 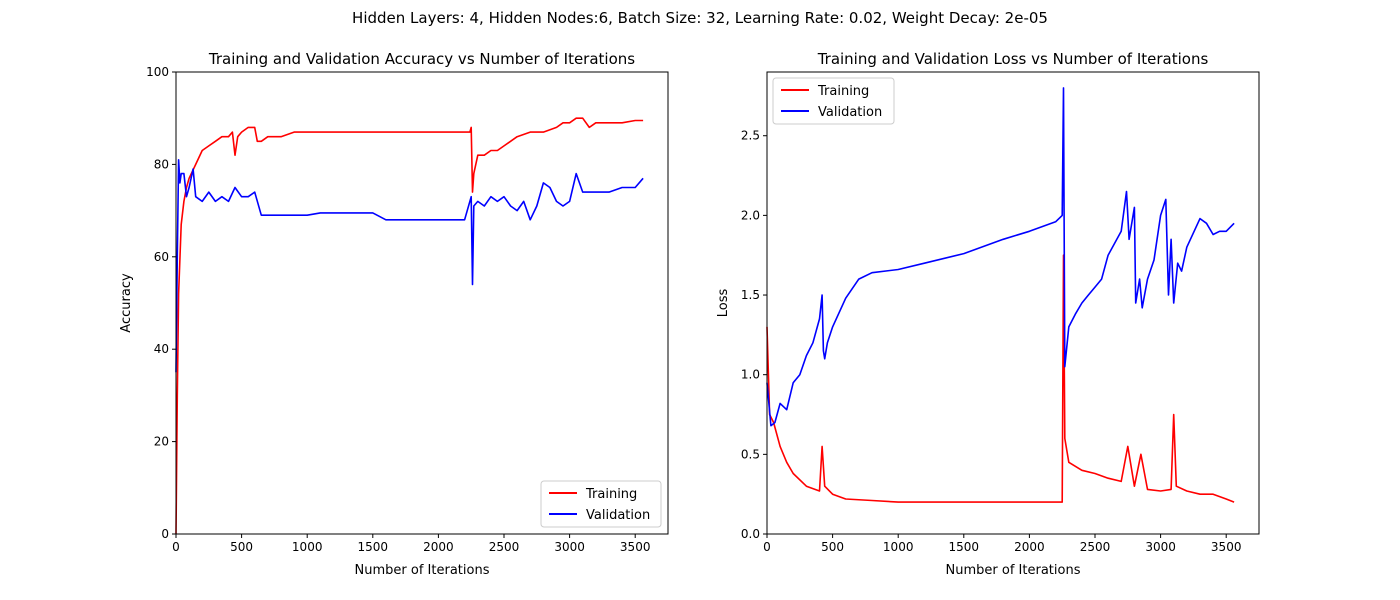 What do you see at coordinates (1013, 570) in the screenshot?
I see `loss-xlabel: Number of Iterations` at bounding box center [1013, 570].